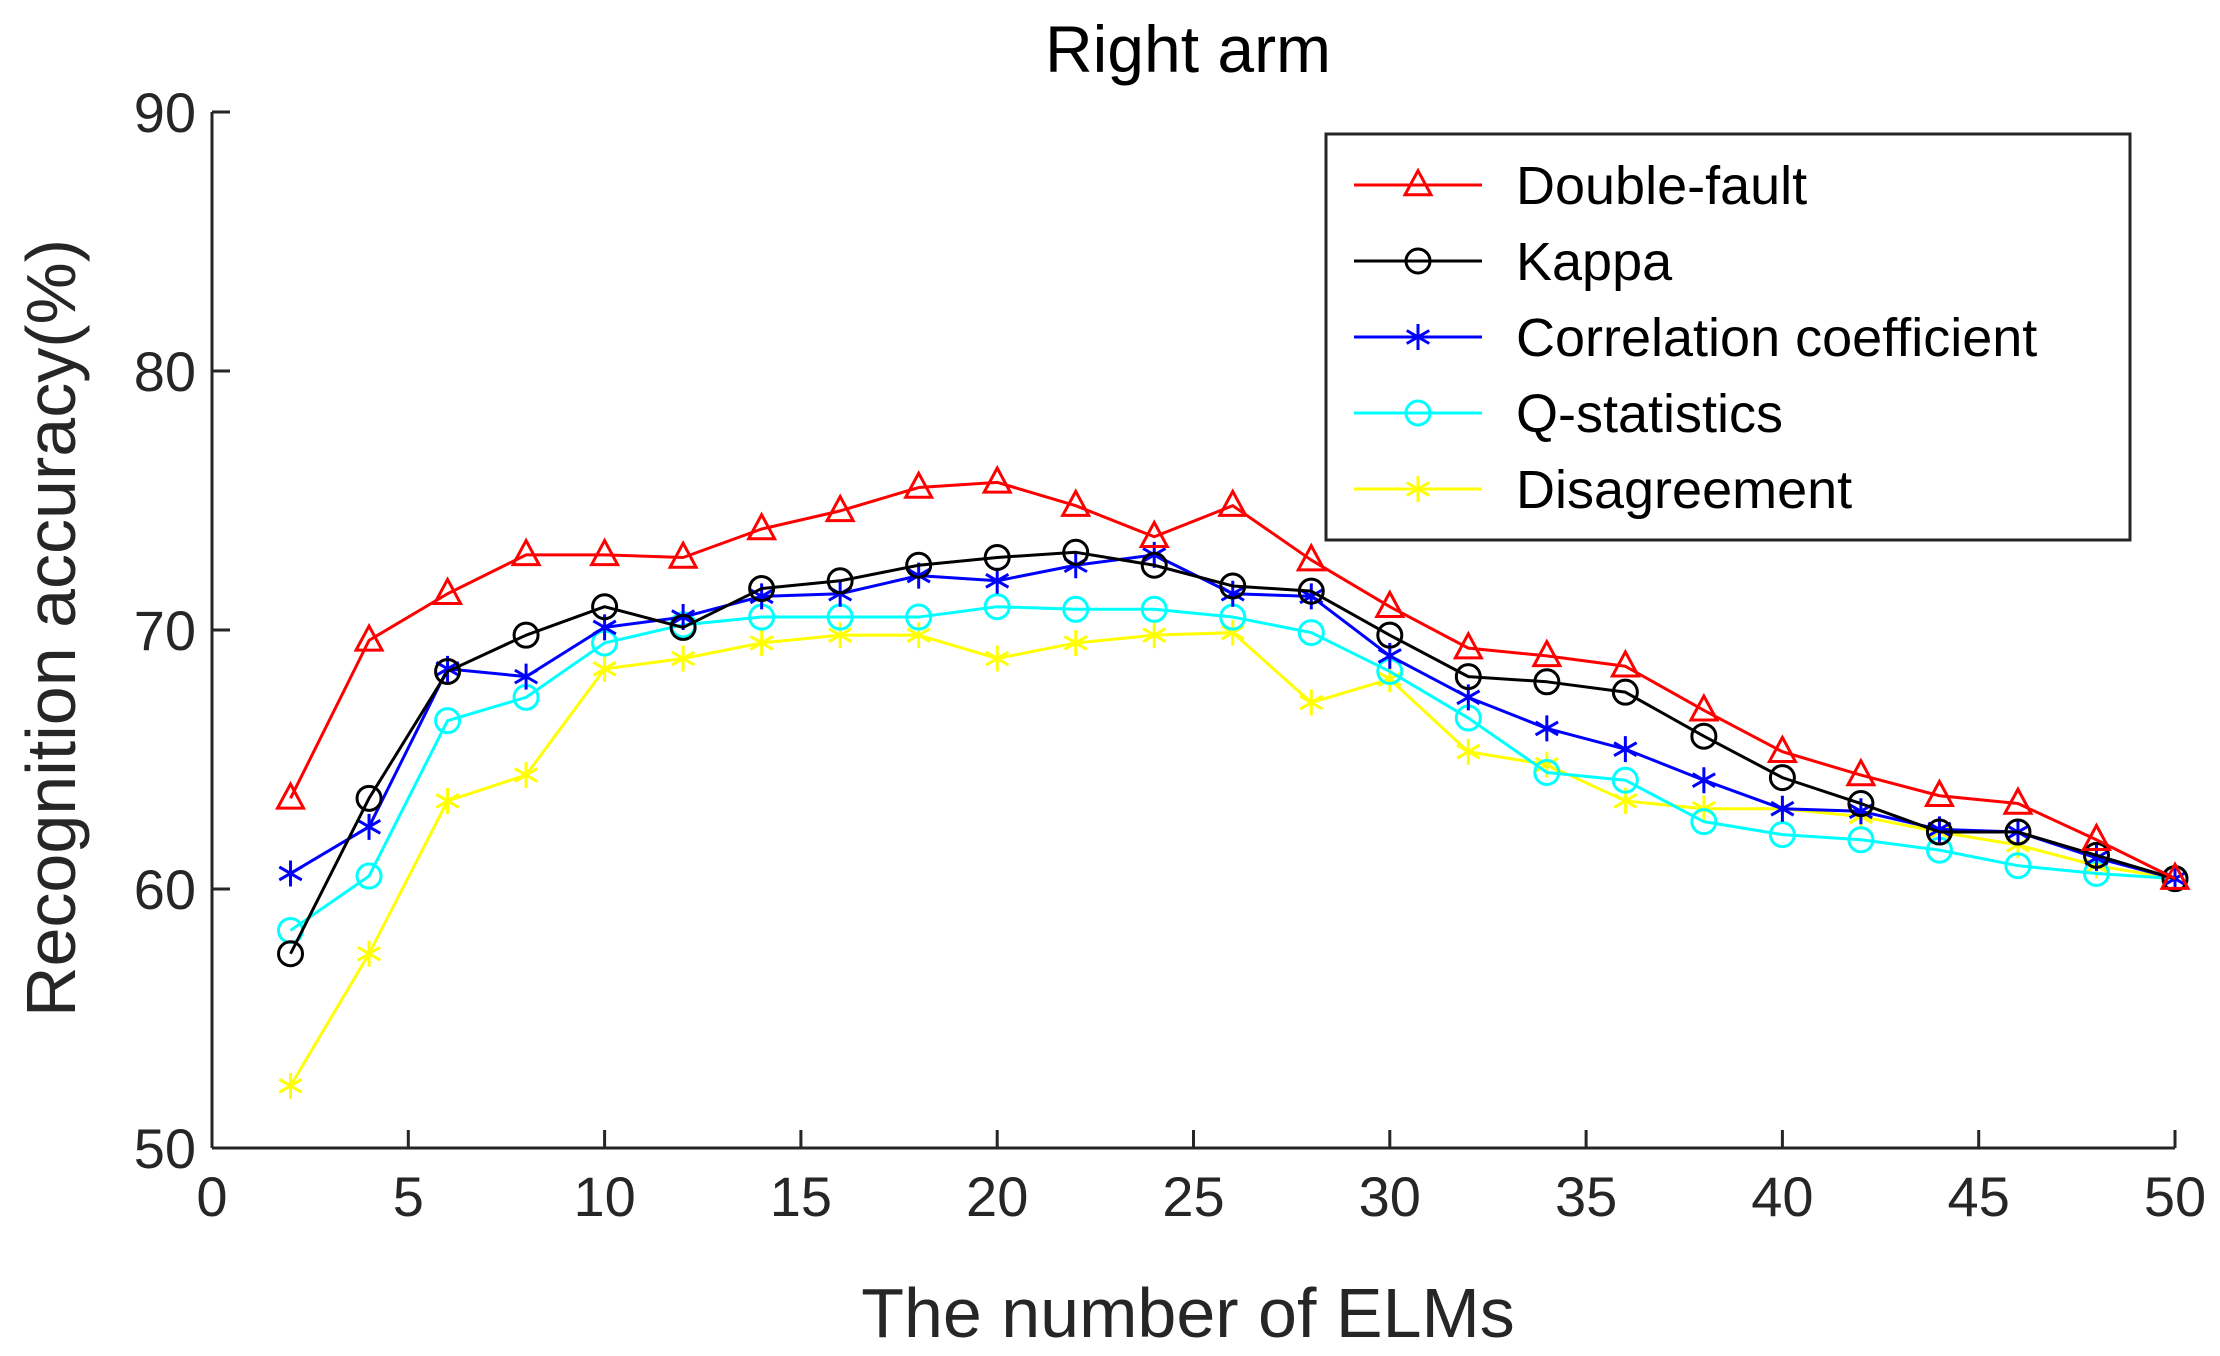  Describe the element at coordinates (604, 1196) in the screenshot. I see `x-tick-label: 10` at that location.